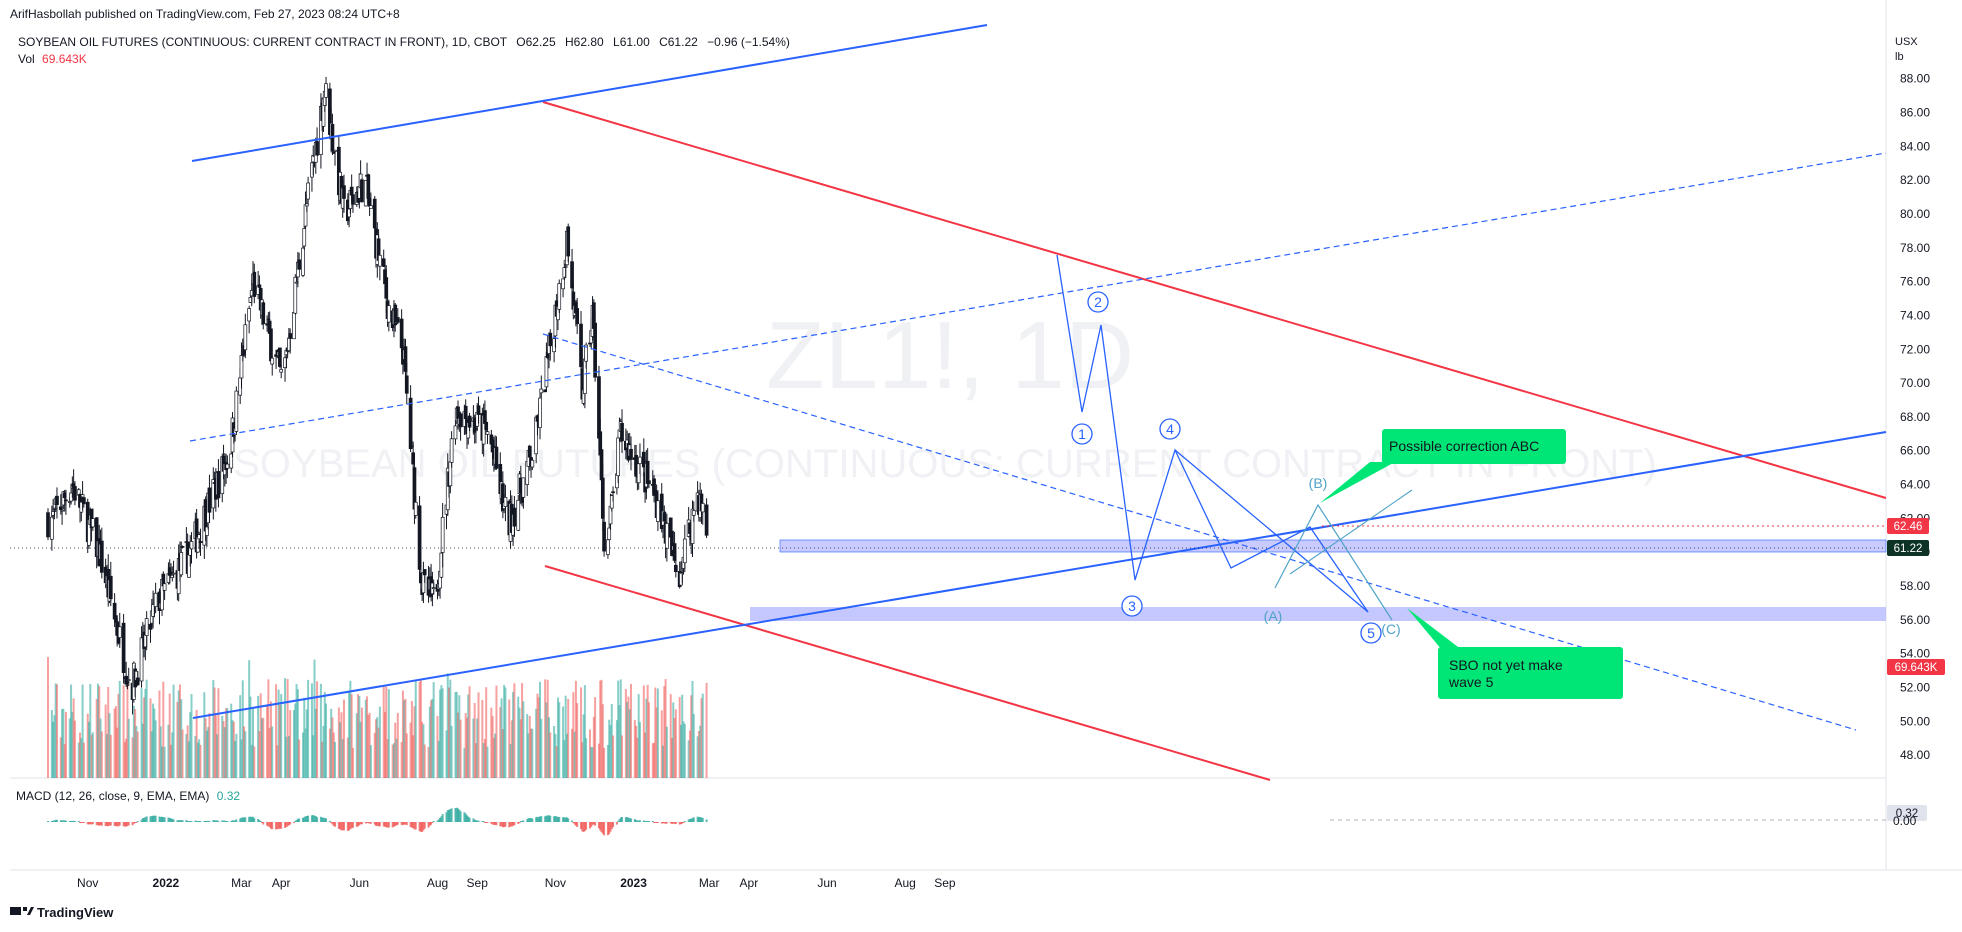 The height and width of the screenshot is (932, 1962). I want to click on wave4-to-wave5-line, so click(1271, 531).